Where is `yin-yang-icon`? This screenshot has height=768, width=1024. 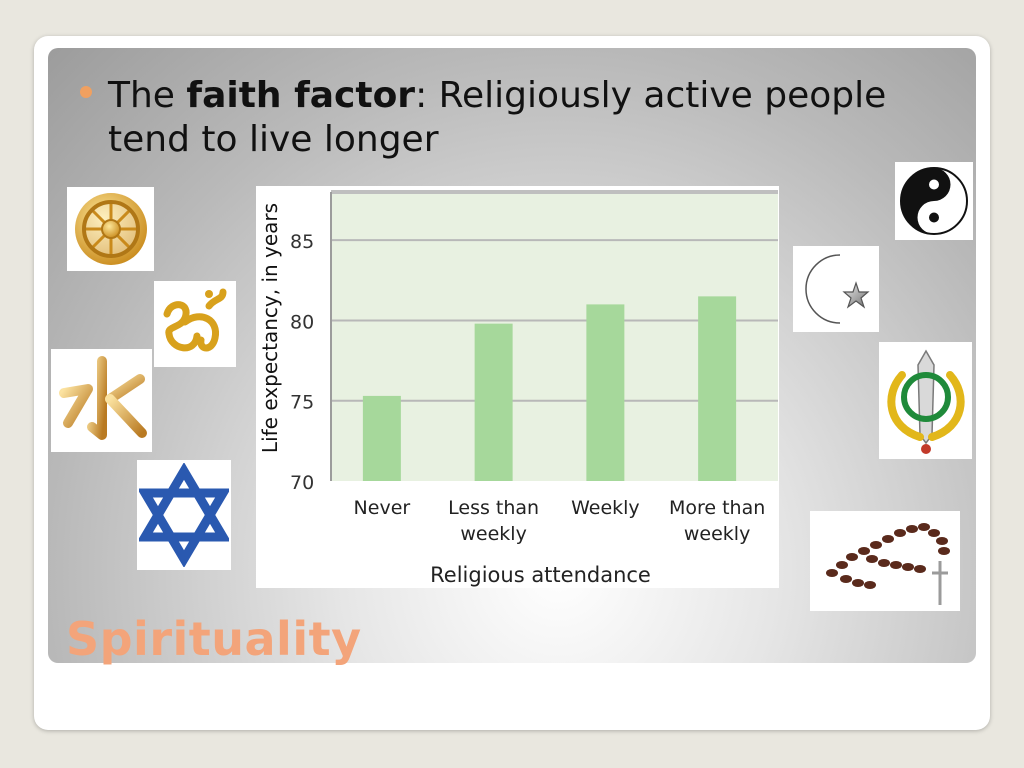 yin-yang-icon is located at coordinates (934, 201).